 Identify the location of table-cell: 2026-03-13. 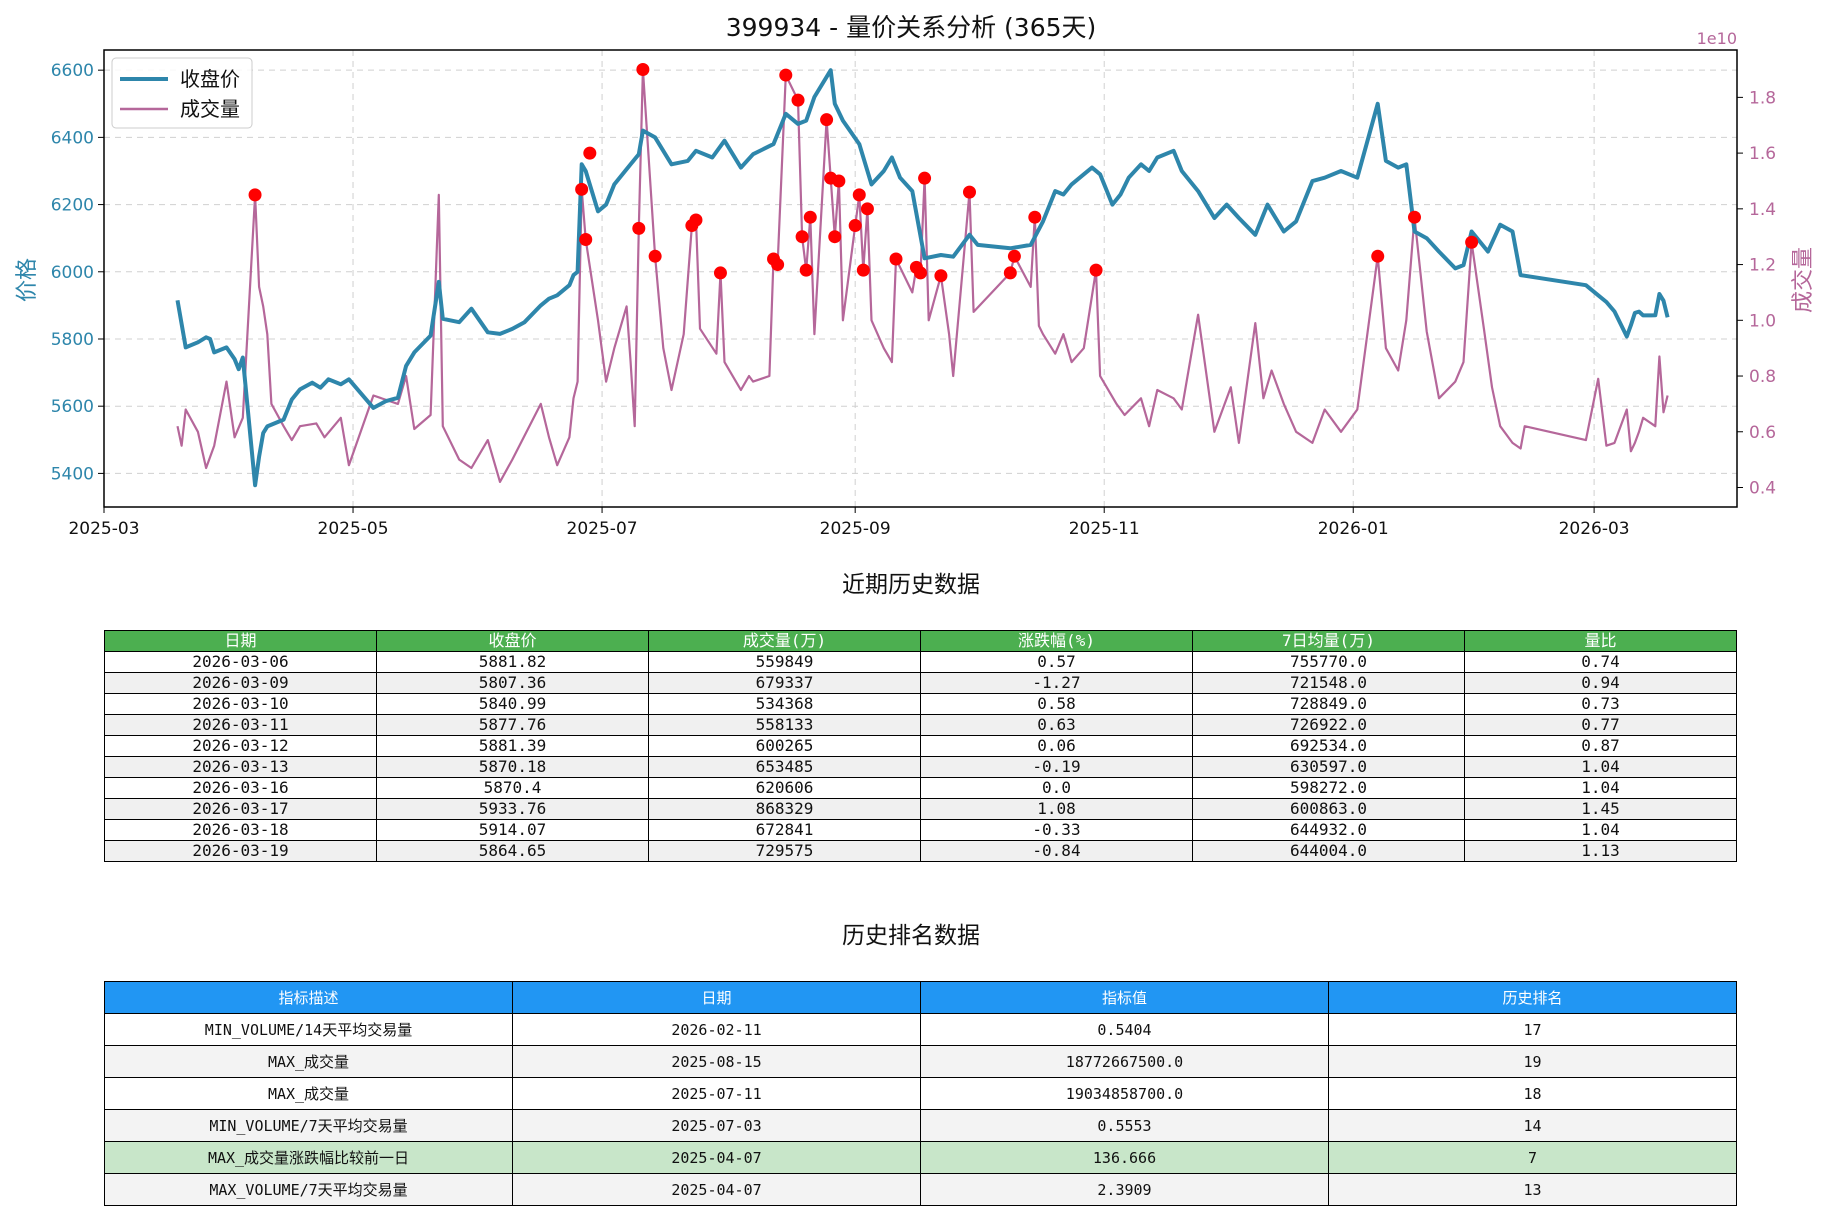
(240, 767).